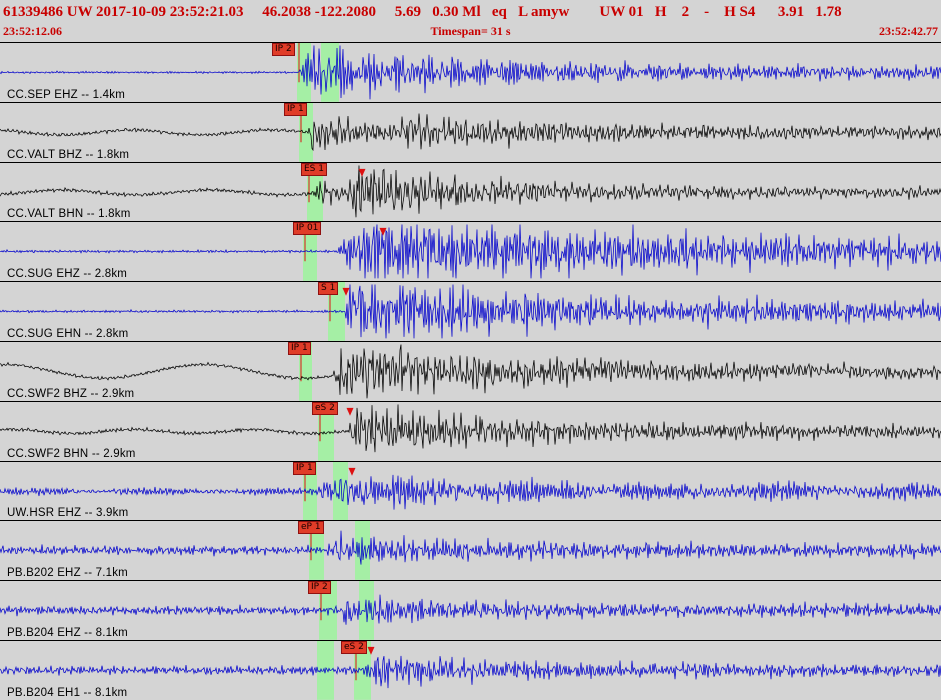  What do you see at coordinates (68, 333) in the screenshot?
I see `station-label: CC.SUG EHN -- 2.8km` at bounding box center [68, 333].